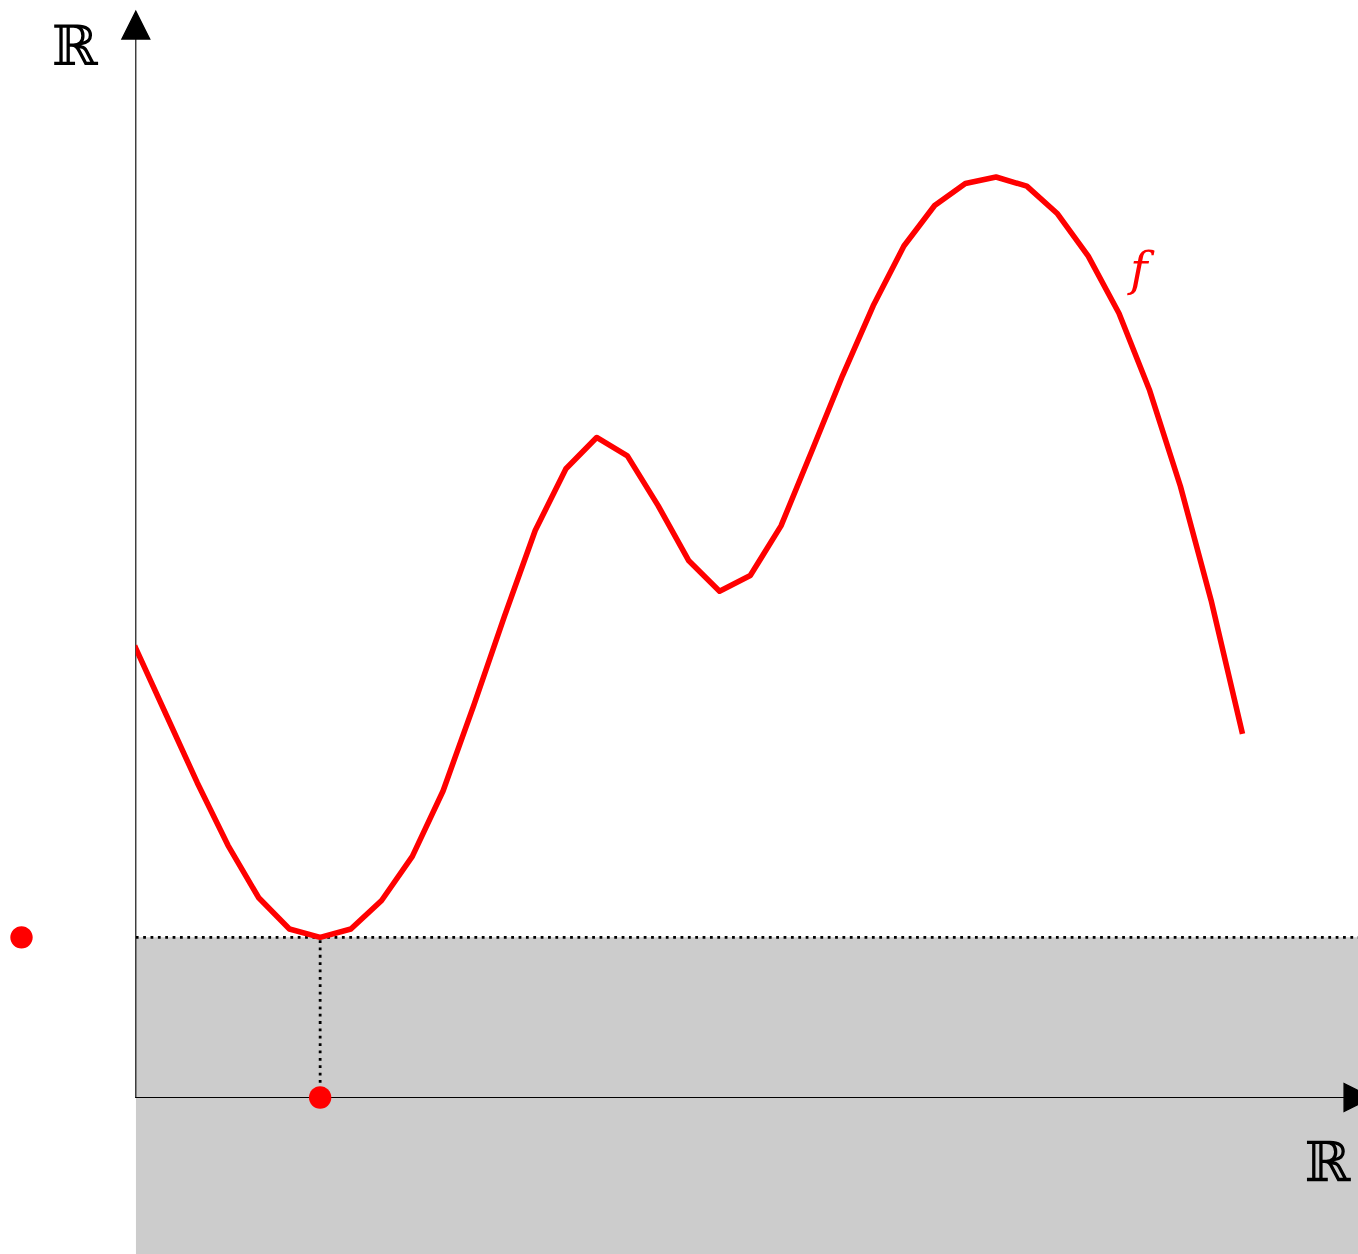 This screenshot has width=1358, height=1254. I want to click on x-axis-title: ℝ, so click(1328, 1161).